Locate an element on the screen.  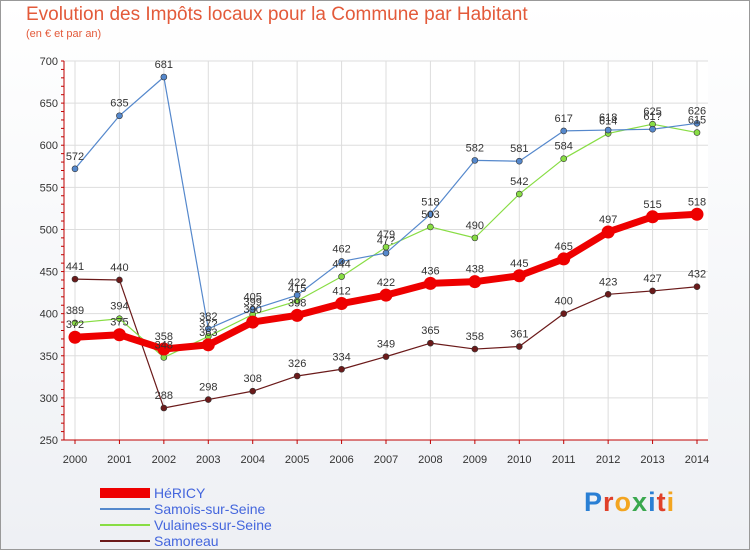
logo-letter: x is located at coordinates (640, 502).